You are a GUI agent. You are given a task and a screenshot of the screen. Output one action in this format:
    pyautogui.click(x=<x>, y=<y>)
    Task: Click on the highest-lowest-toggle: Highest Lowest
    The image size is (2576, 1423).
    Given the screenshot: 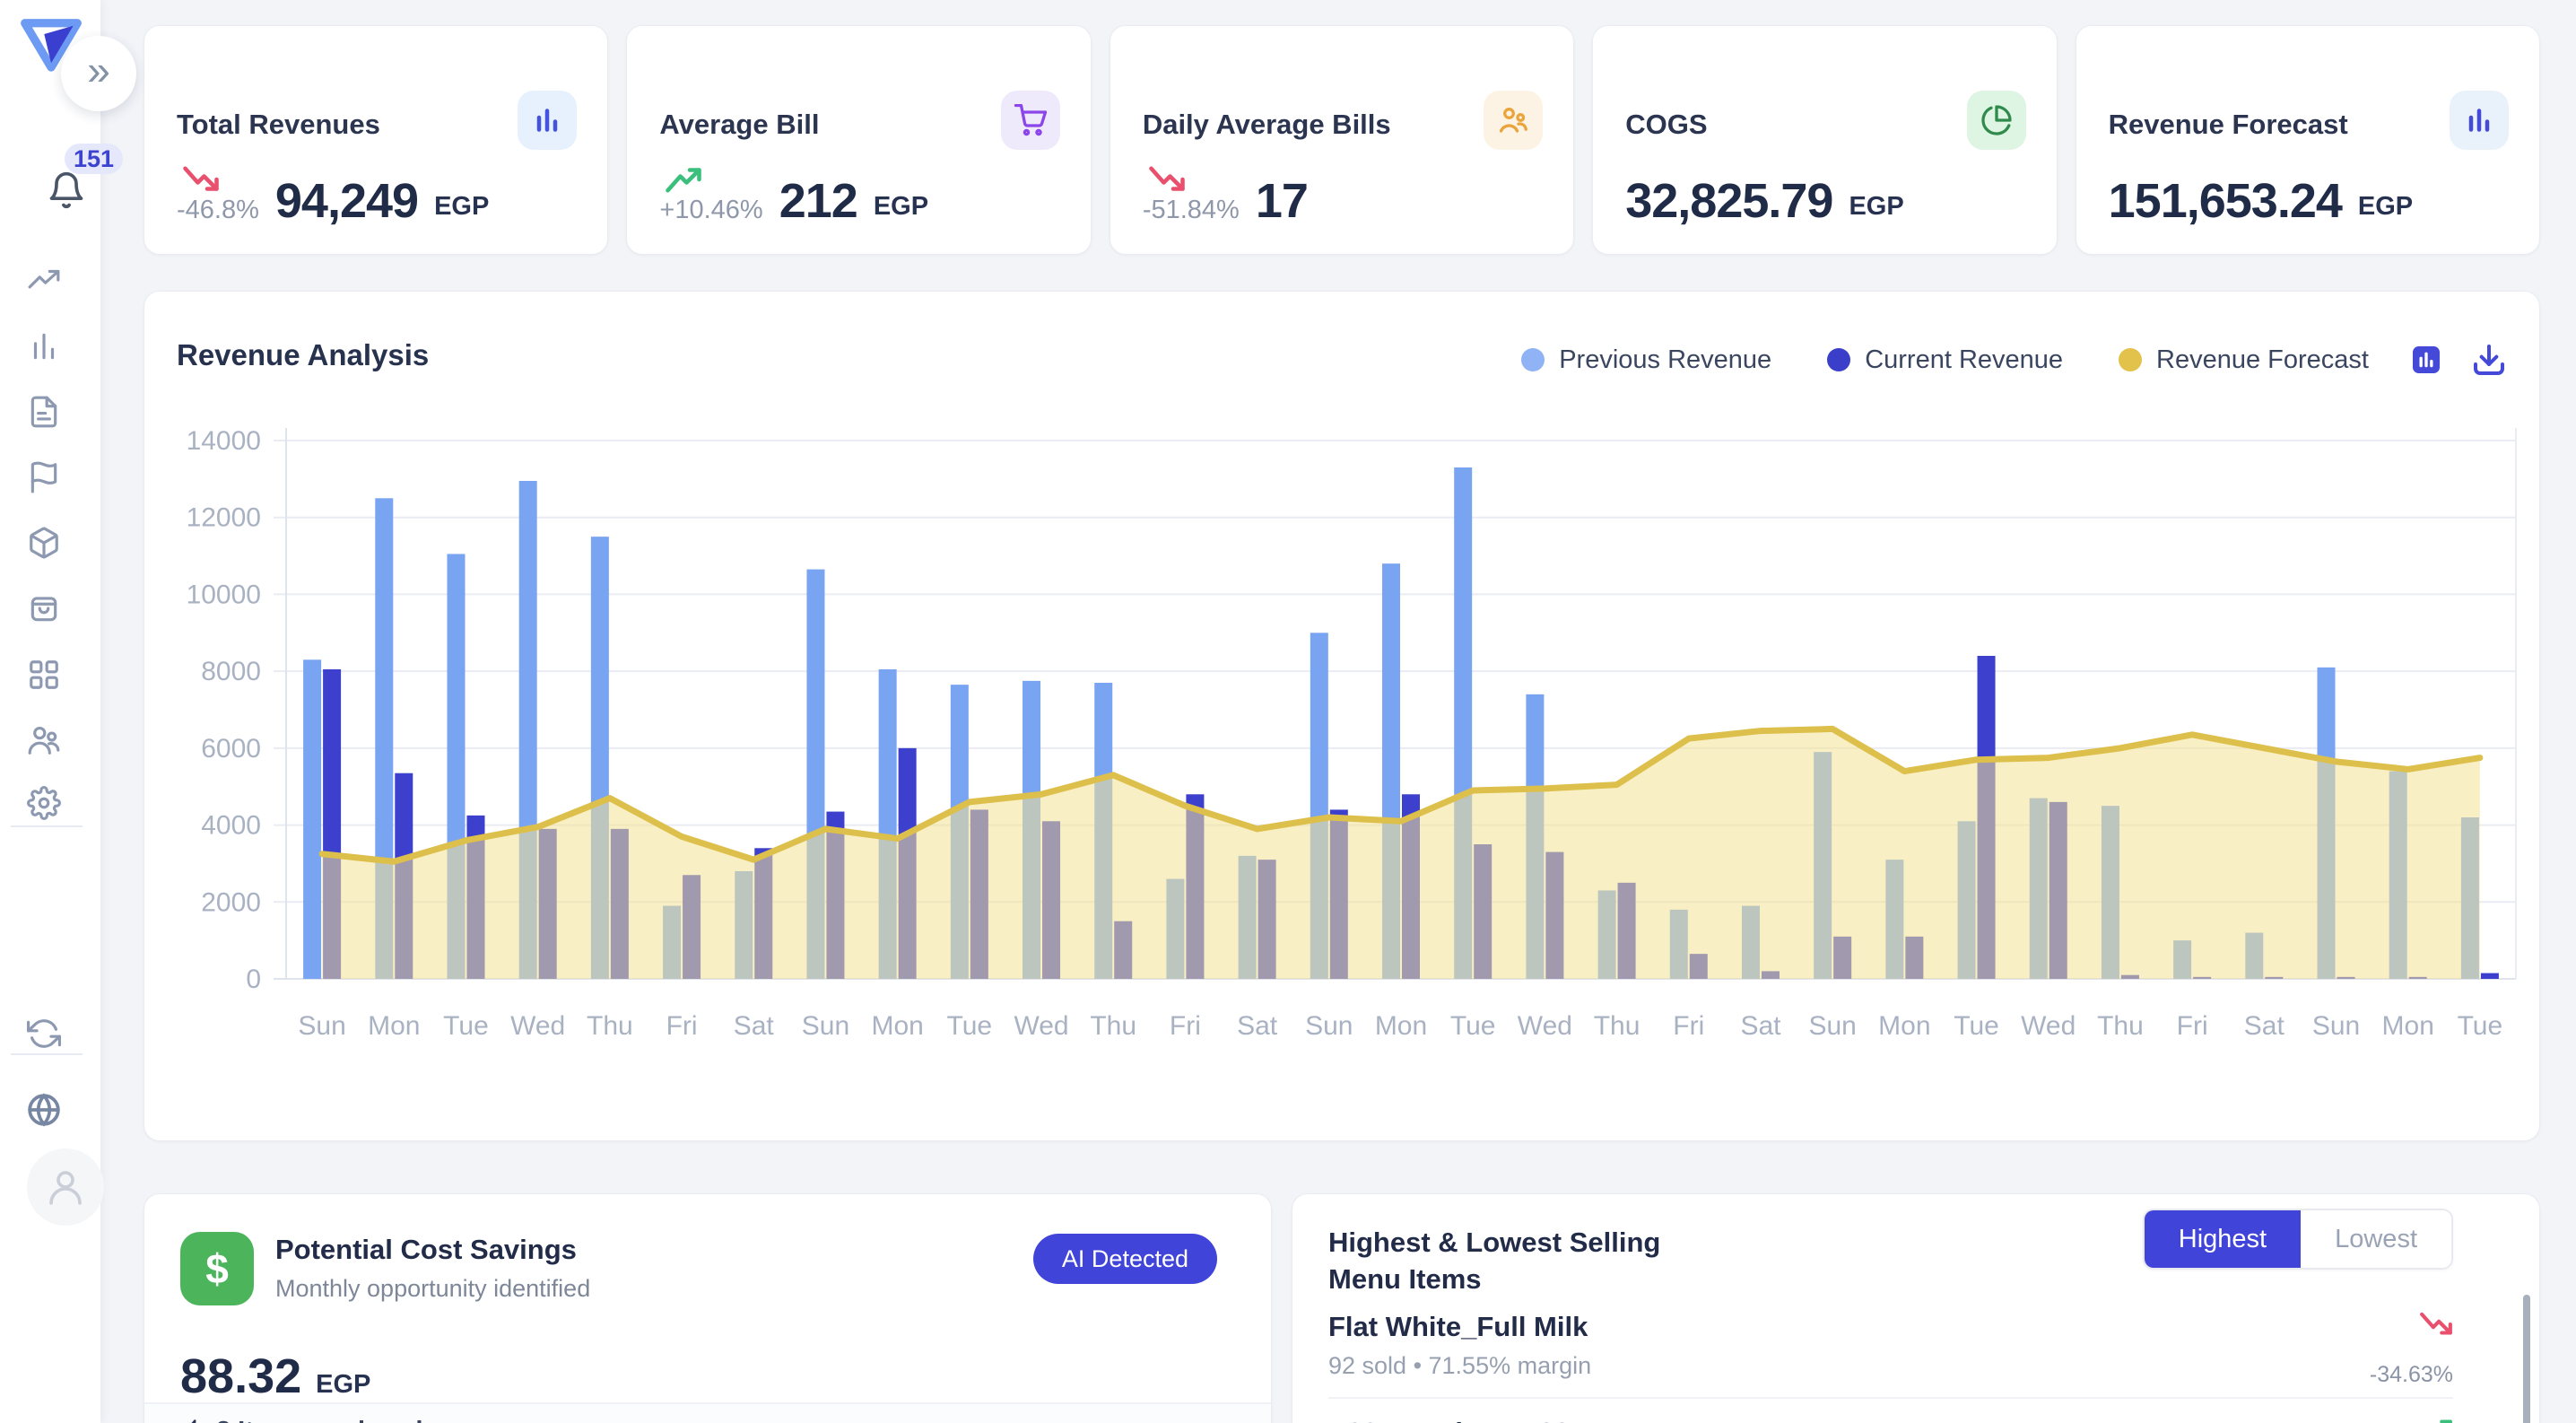 What is the action you would take?
    pyautogui.click(x=2297, y=1239)
    